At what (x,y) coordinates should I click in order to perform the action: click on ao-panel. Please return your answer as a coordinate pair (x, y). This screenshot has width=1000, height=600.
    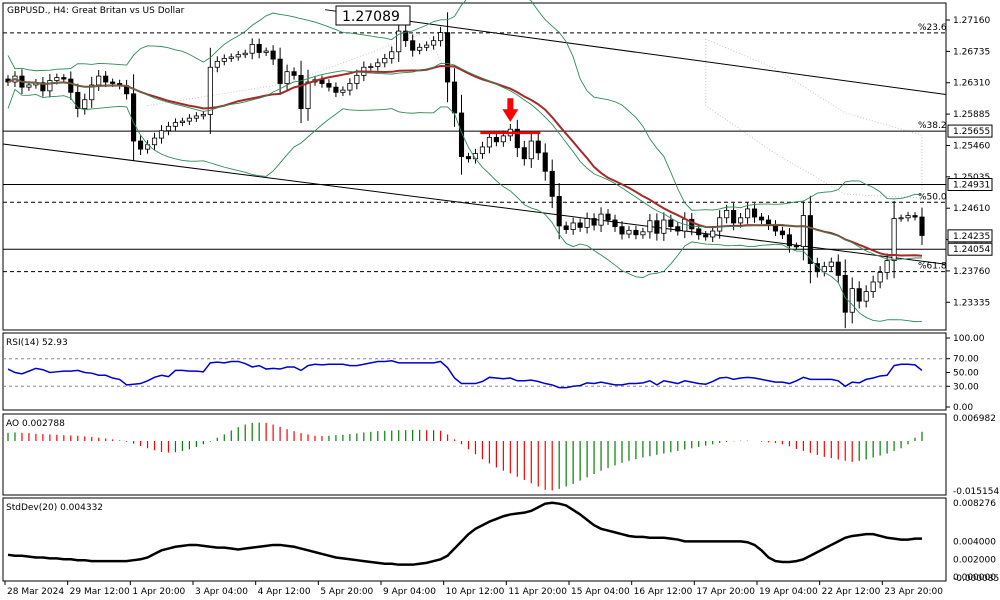
    Looking at the image, I should click on (474, 454).